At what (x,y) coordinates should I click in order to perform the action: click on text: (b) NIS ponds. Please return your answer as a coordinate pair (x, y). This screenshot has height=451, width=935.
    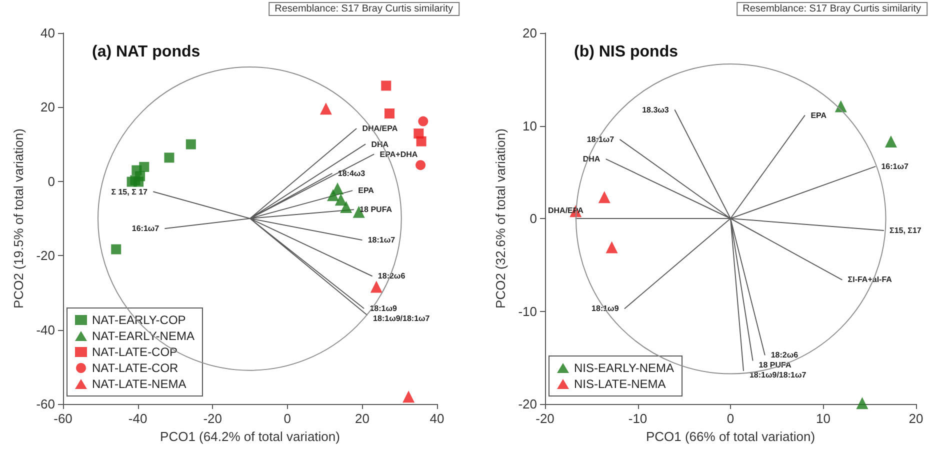
    Looking at the image, I should click on (626, 52).